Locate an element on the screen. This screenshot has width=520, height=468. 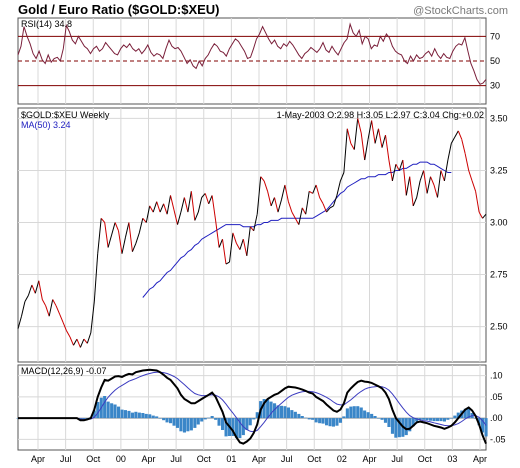
macd-y-tick-label: .05 is located at coordinates (496, 397).